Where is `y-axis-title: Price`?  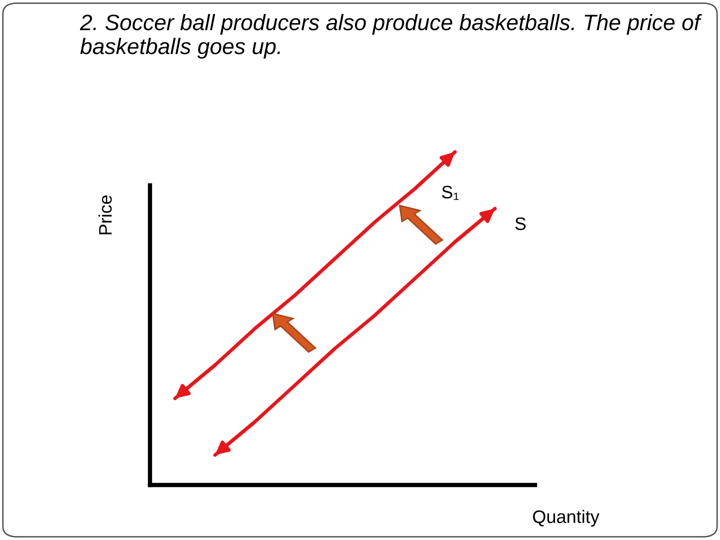
y-axis-title: Price is located at coordinates (105, 214).